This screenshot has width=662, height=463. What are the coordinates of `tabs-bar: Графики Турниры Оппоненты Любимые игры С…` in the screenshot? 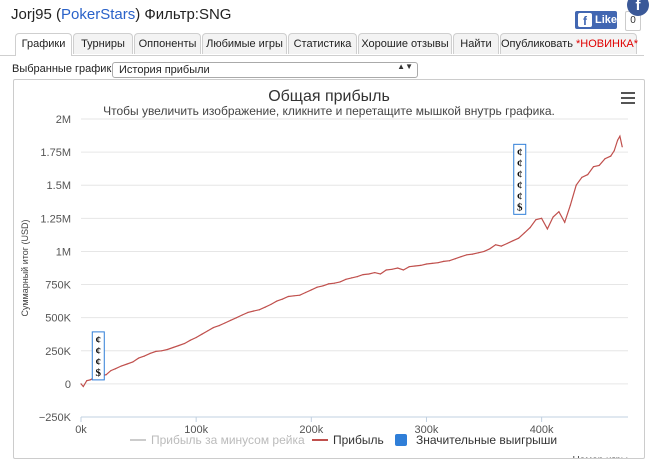 It's located at (322, 44).